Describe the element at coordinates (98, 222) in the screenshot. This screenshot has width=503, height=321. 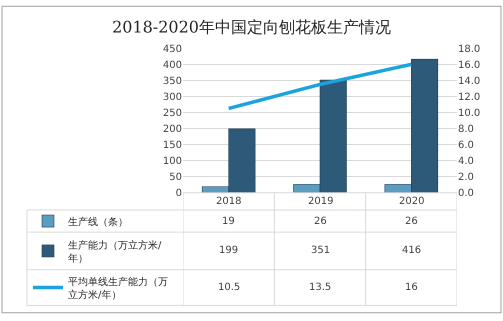
I see `legend-label: 生产线（条）` at that location.